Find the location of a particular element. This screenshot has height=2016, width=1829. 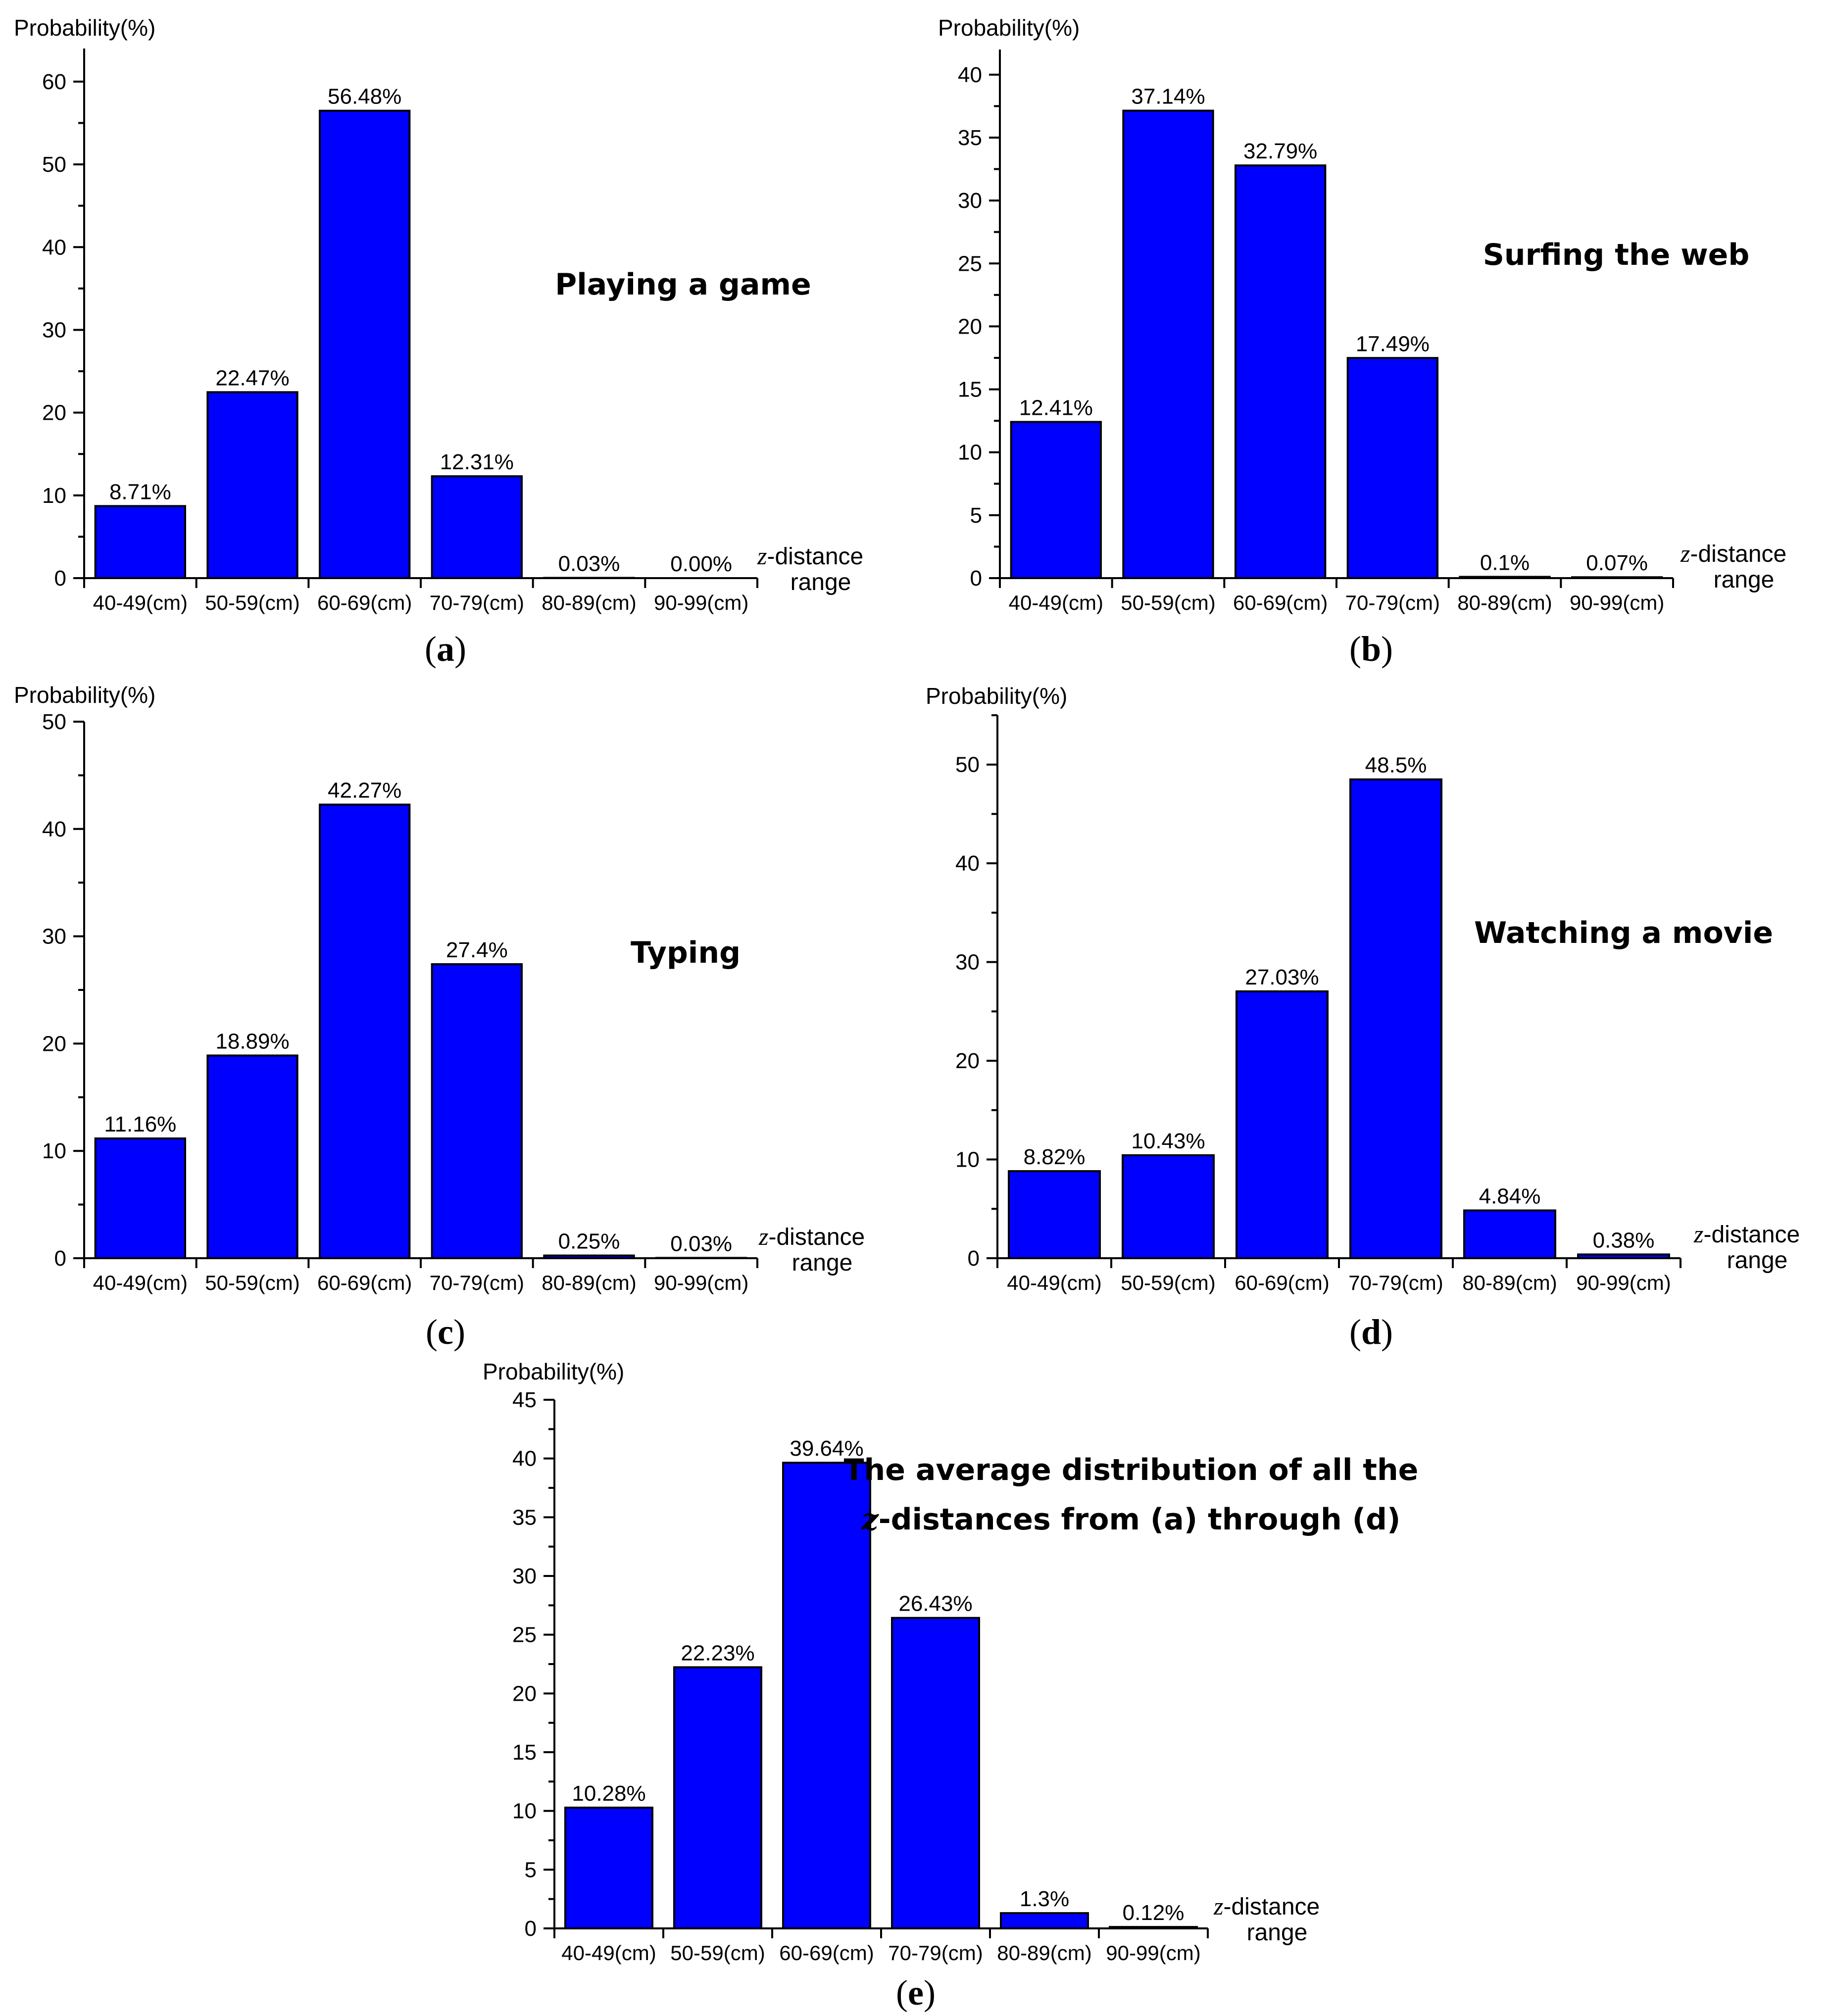

bar-value-label: 12.31% is located at coordinates (477, 462).